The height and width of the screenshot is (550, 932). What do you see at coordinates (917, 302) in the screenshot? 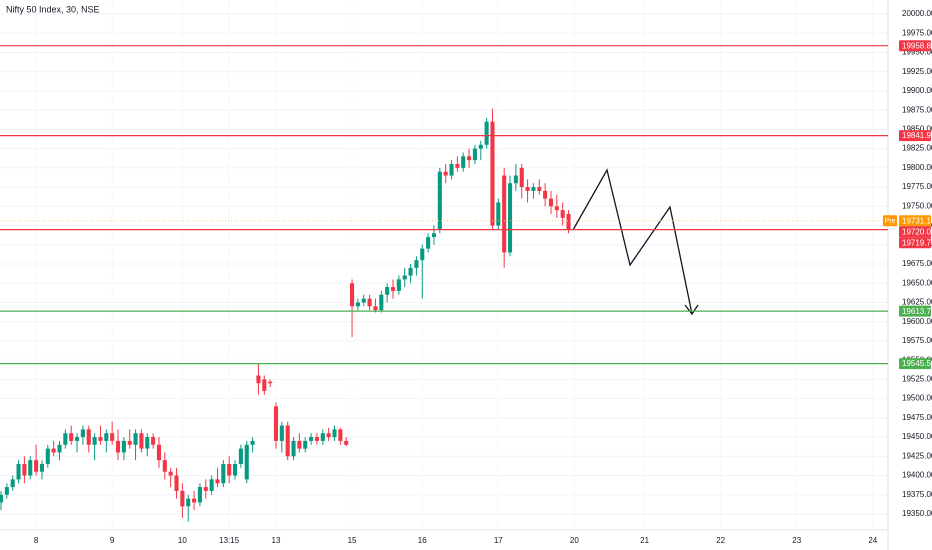
I see `y-tick-label: 19625.00` at bounding box center [917, 302].